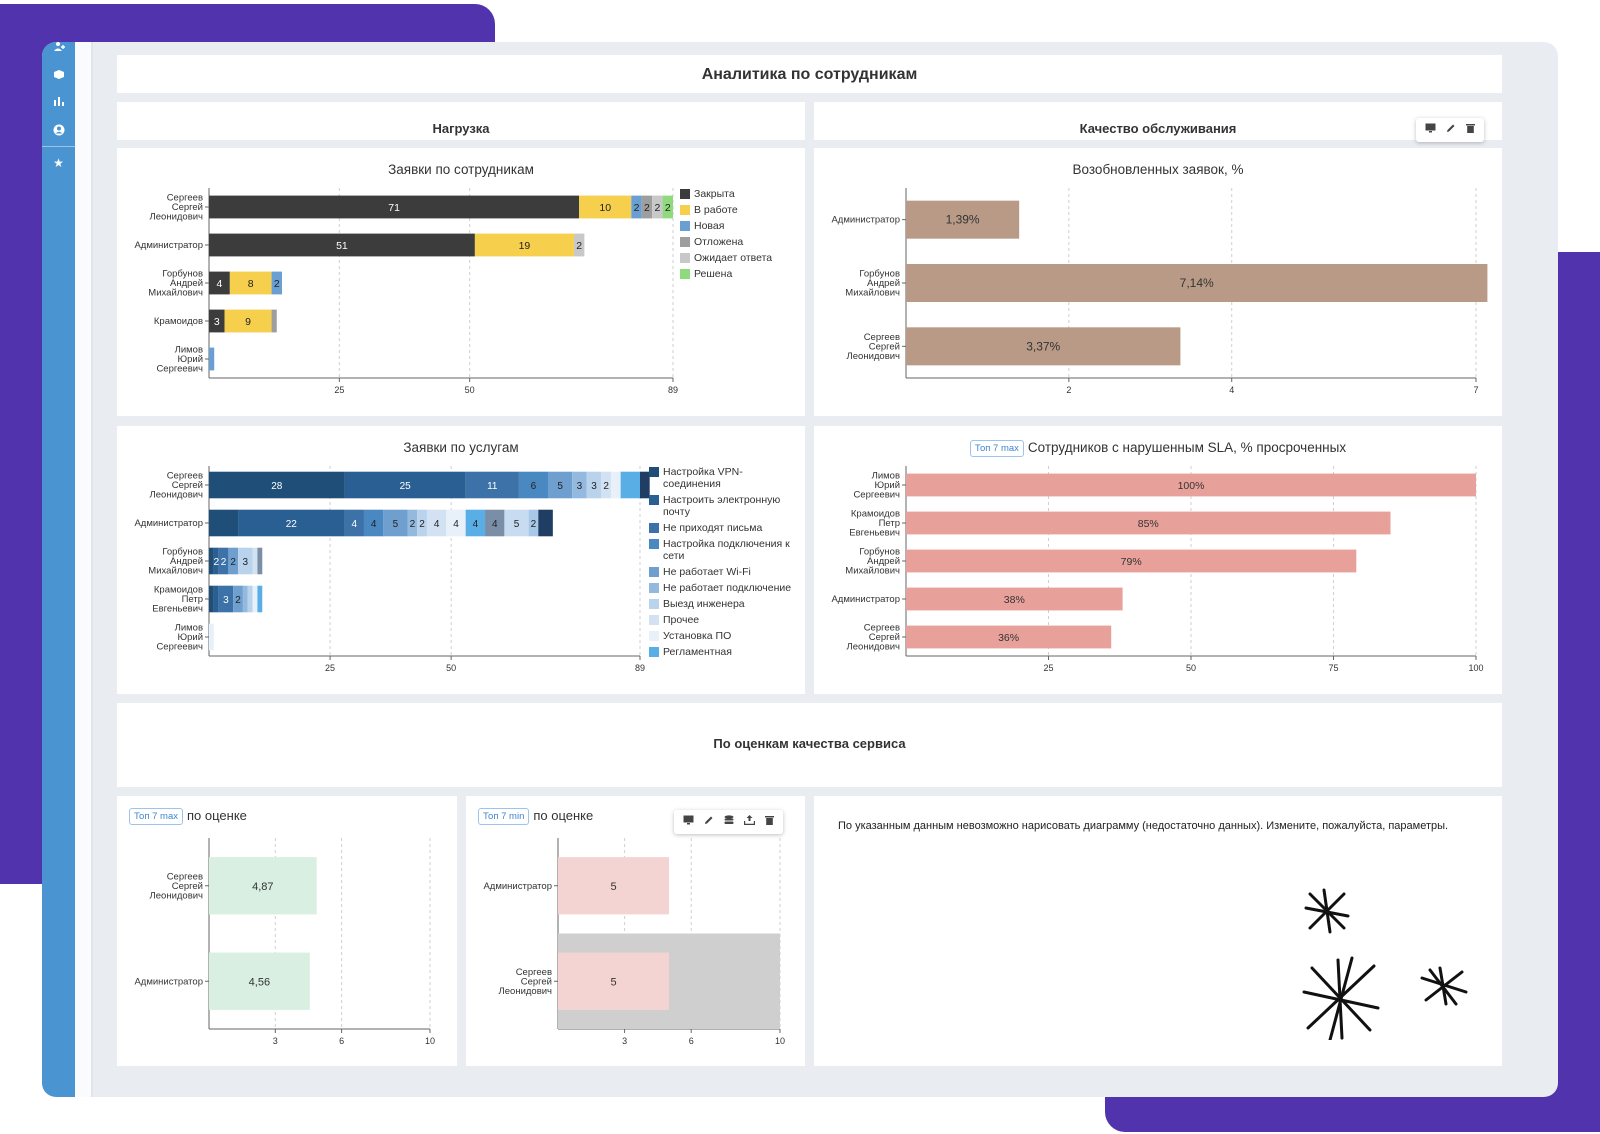 Image resolution: width=1600 pixels, height=1134 pixels. Describe the element at coordinates (726, 210) in the screenshot. I see `legend-item: В работе` at that location.